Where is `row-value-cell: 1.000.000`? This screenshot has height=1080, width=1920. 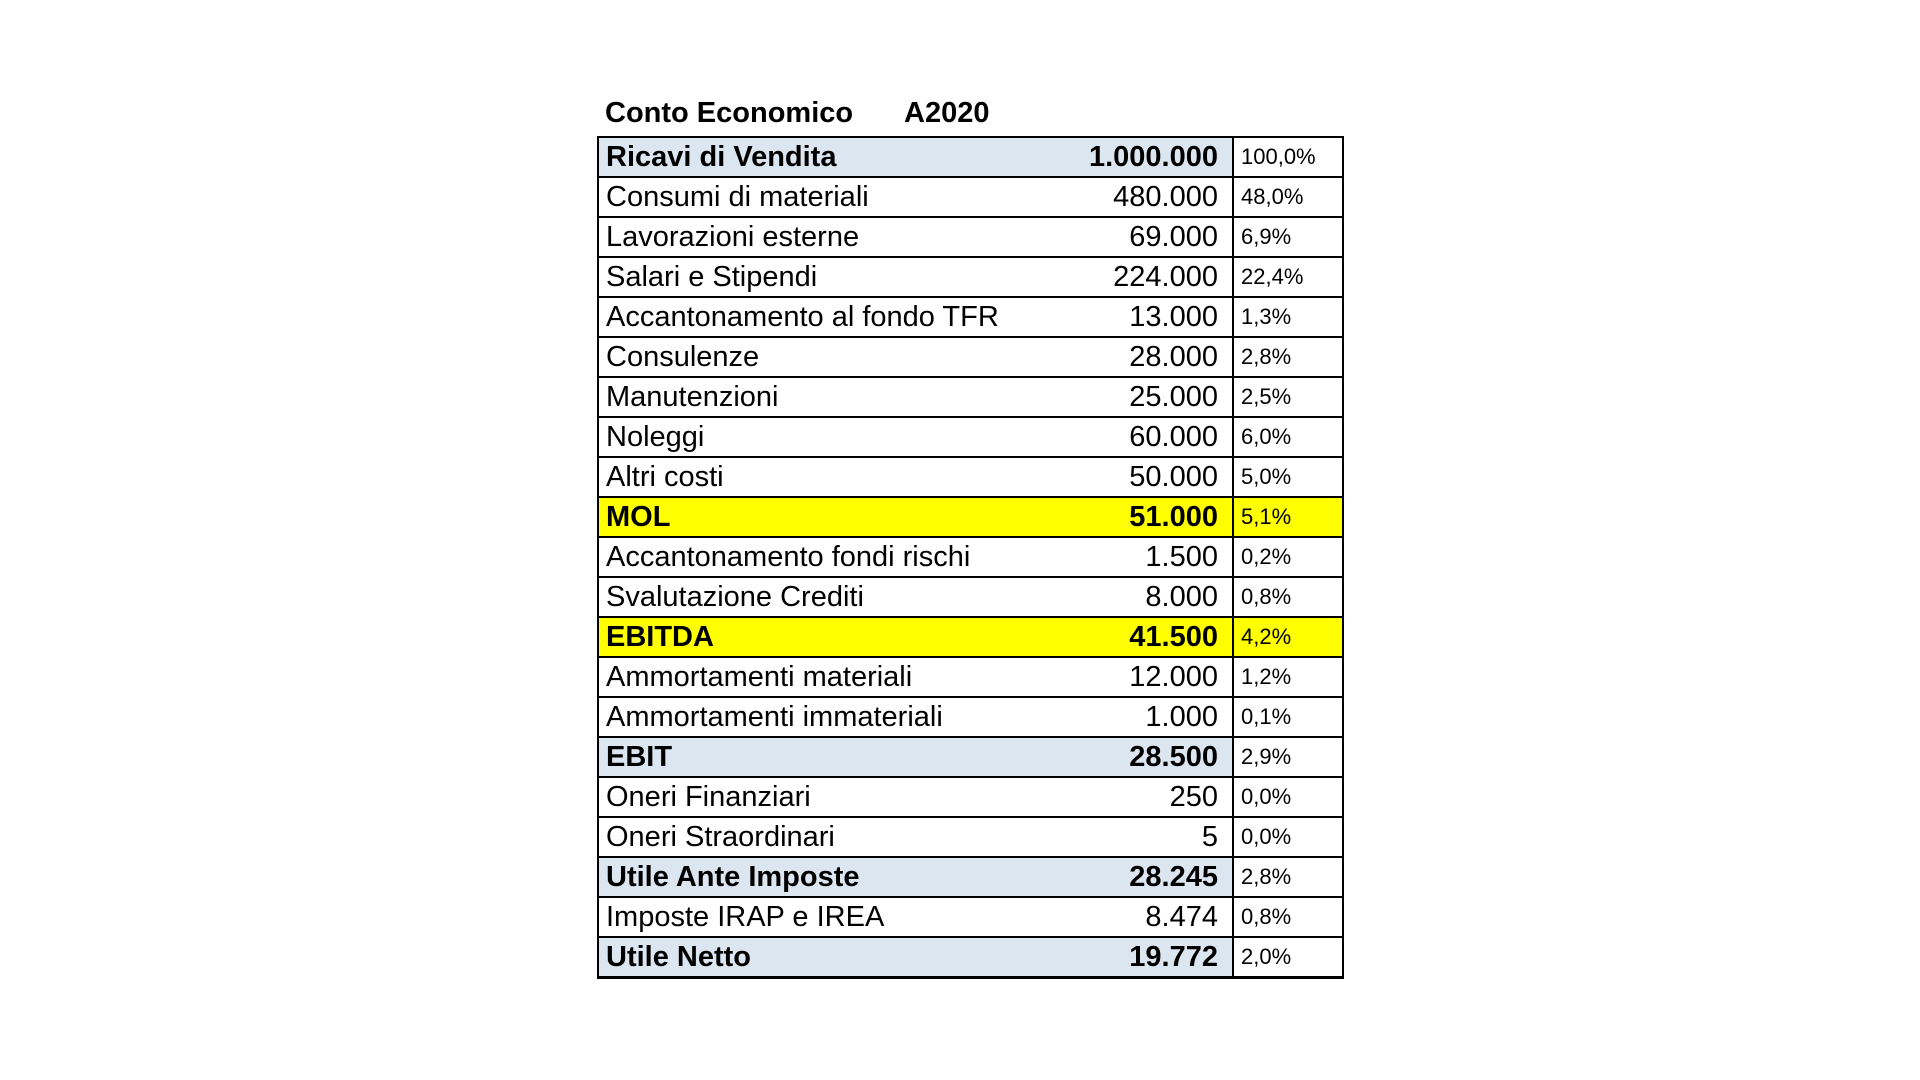
row-value-cell: 1.000.000 is located at coordinates (1120, 157).